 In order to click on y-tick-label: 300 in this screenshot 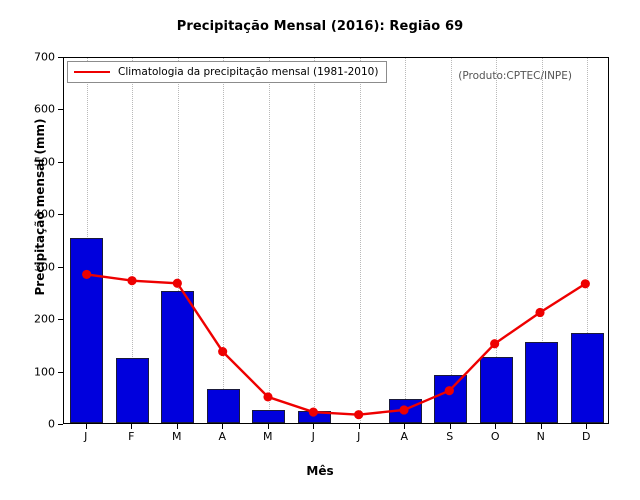, I will do `click(44, 267)`.